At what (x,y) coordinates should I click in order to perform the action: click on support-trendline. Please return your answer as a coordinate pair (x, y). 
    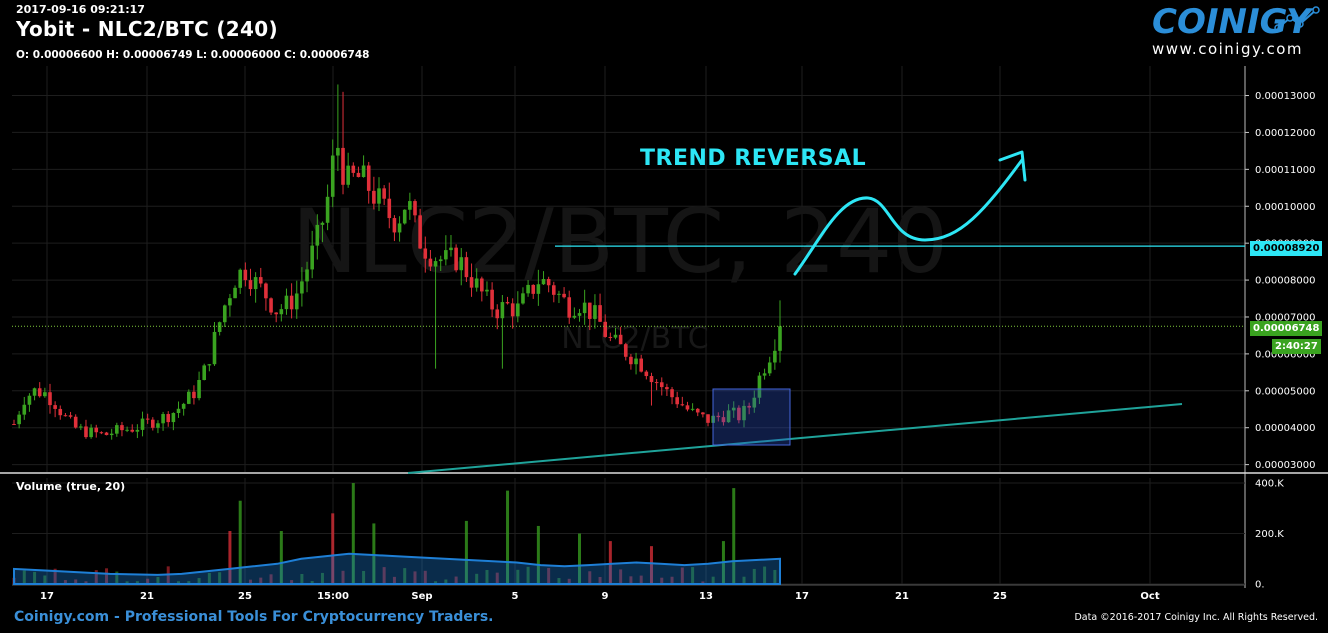
    Looking at the image, I should click on (795, 438).